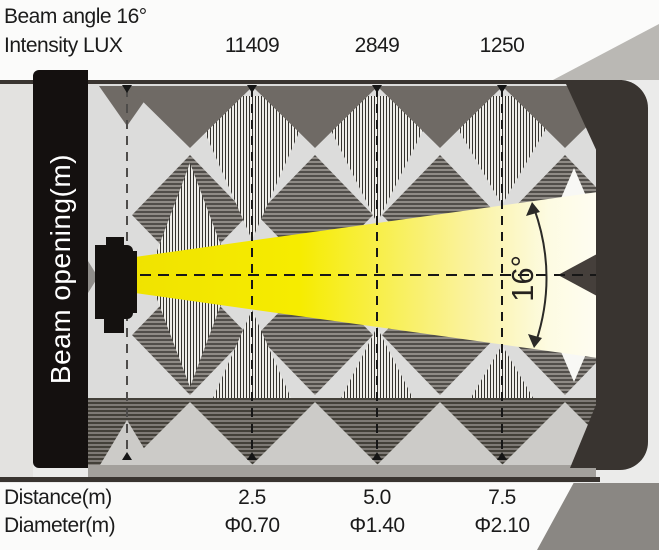  Describe the element at coordinates (377, 525) in the screenshot. I see `diameter-value-2: Φ1.40` at that location.